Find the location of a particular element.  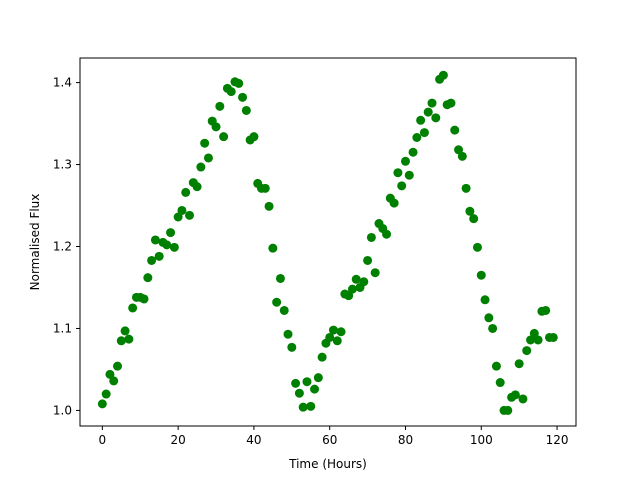

x-axis-label: Time (Hours) is located at coordinates (327, 464).